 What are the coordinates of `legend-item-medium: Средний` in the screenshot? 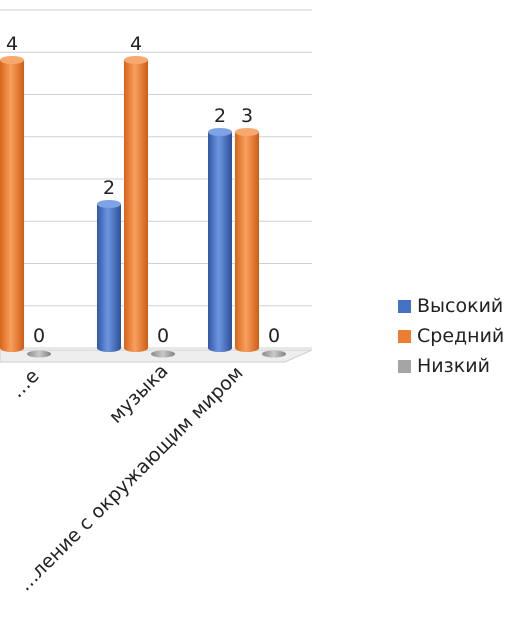 It's located at (451, 336).